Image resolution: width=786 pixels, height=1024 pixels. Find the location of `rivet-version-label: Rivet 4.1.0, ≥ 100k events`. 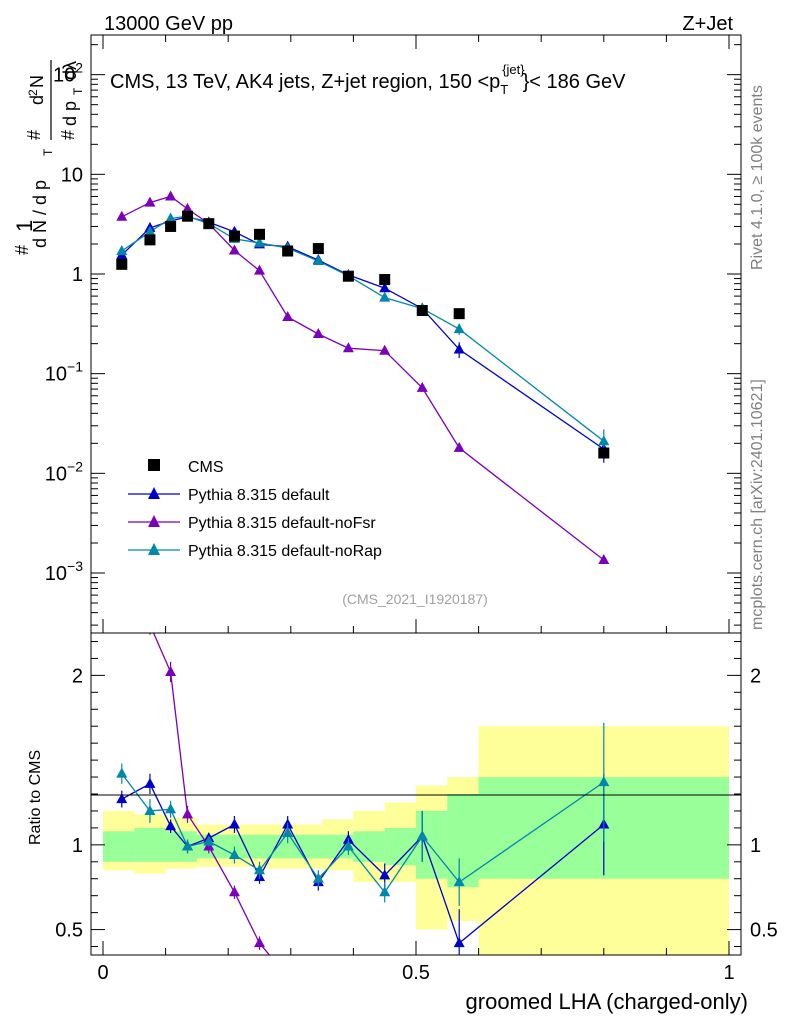

rivet-version-label: Rivet 4.1.0, ≥ 100k events is located at coordinates (757, 177).